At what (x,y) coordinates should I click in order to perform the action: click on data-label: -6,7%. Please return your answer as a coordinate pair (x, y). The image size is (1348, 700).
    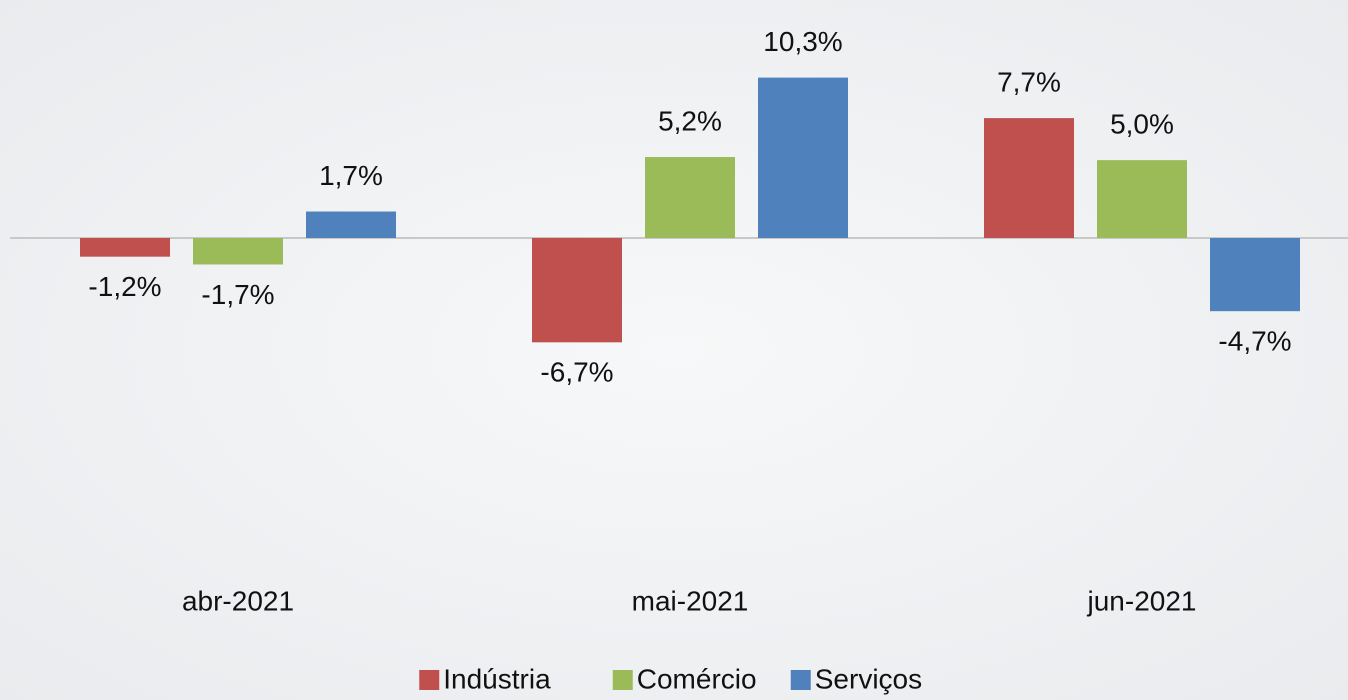
    Looking at the image, I should click on (576, 372).